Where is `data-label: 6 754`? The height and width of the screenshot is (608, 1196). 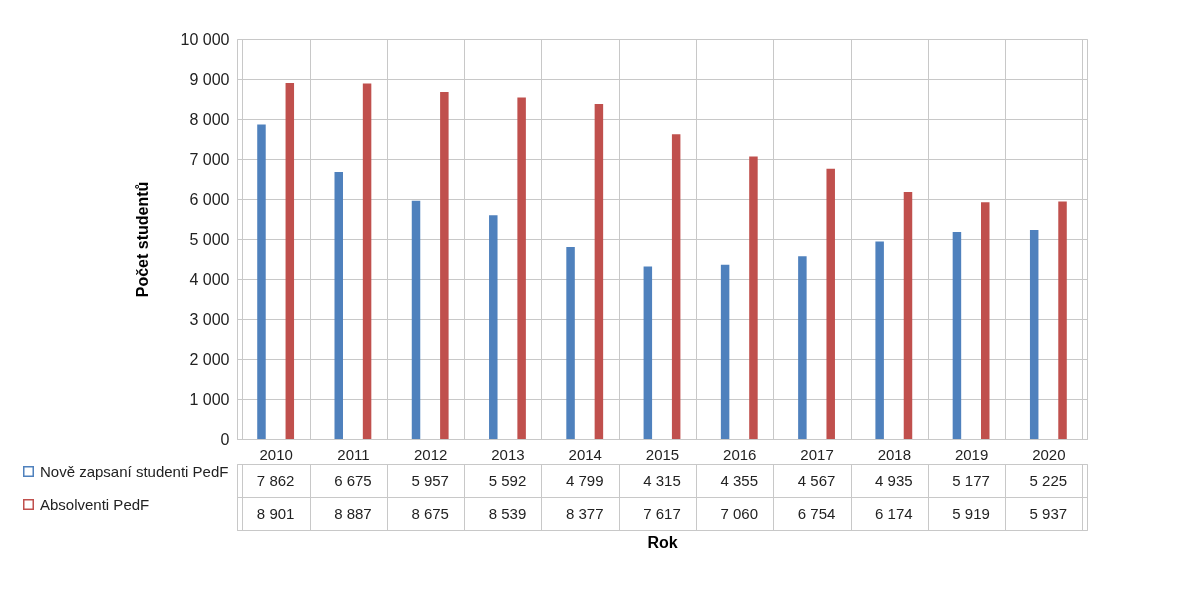 data-label: 6 754 is located at coordinates (816, 513).